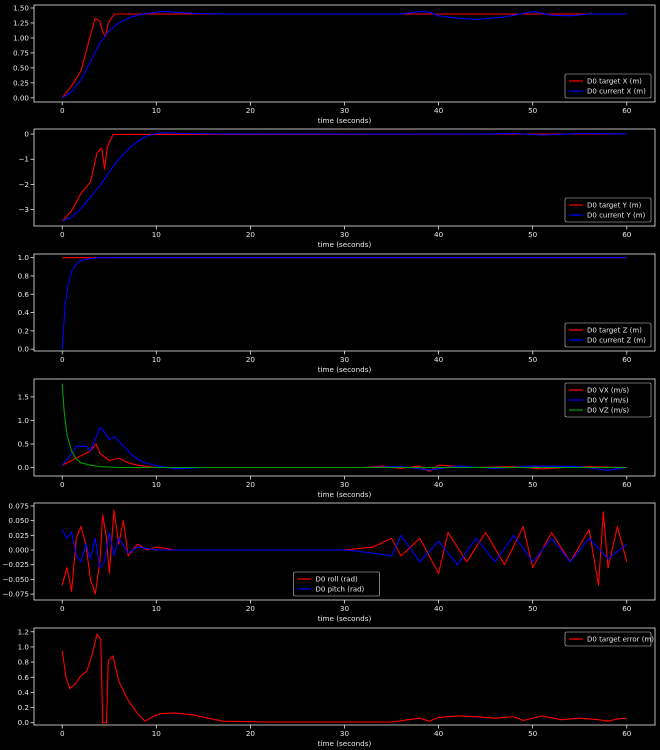 The image size is (660, 750). Describe the element at coordinates (15, 594) in the screenshot. I see `y-tick-label: −0.075` at that location.